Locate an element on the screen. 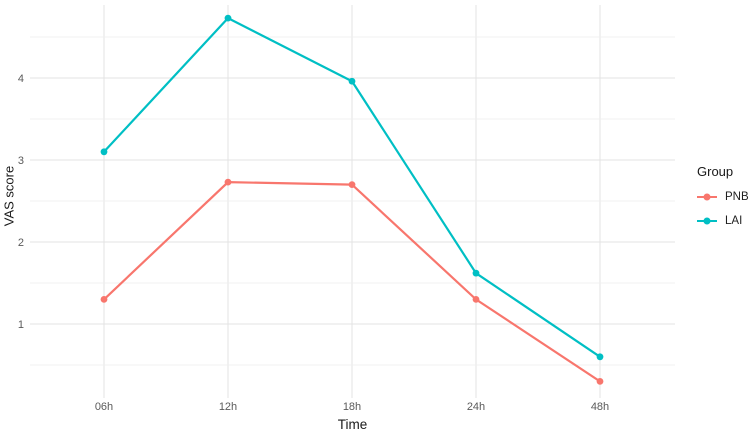  x-tick-label: 48h is located at coordinates (600, 407).